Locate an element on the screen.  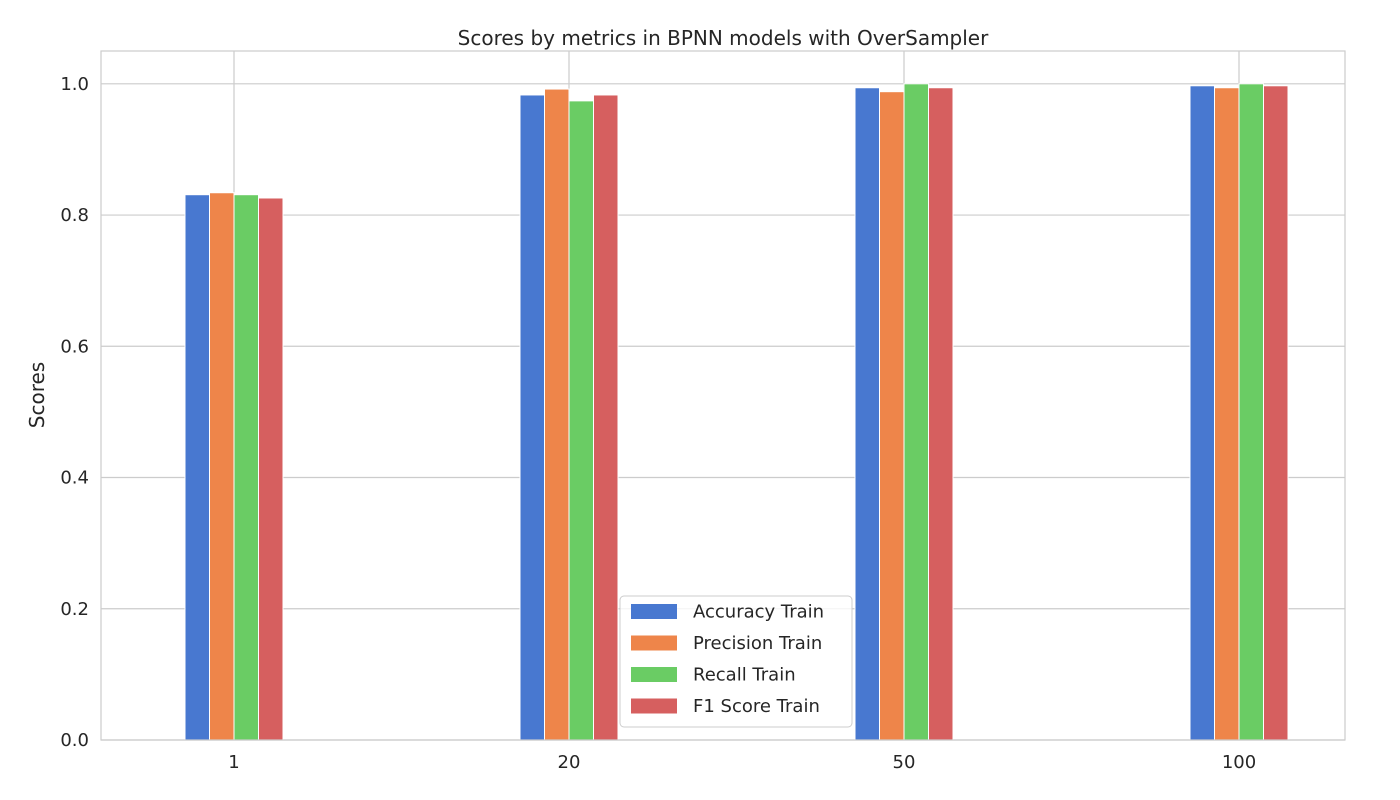
y-tick-label: 0.0 is located at coordinates (74, 740).